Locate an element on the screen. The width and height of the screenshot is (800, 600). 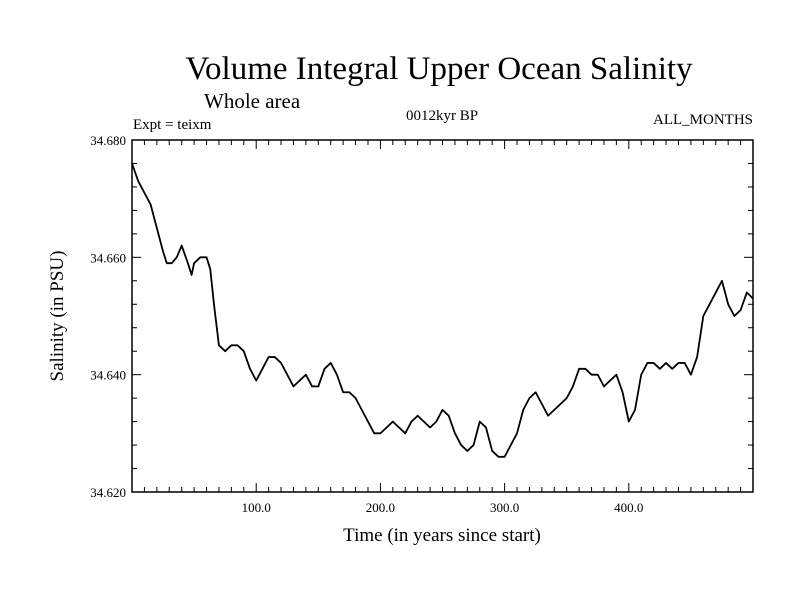
y-tick-label: 34.620 is located at coordinates (108, 492).